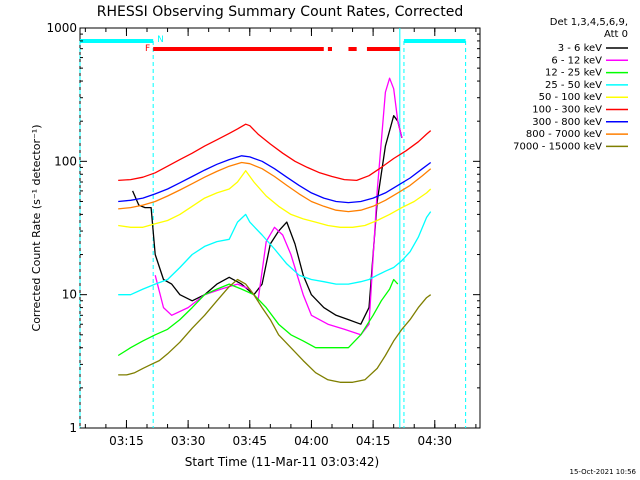  What do you see at coordinates (573, 73) in the screenshot?
I see `legend-entry-label: 12 - 25 keV` at bounding box center [573, 73].